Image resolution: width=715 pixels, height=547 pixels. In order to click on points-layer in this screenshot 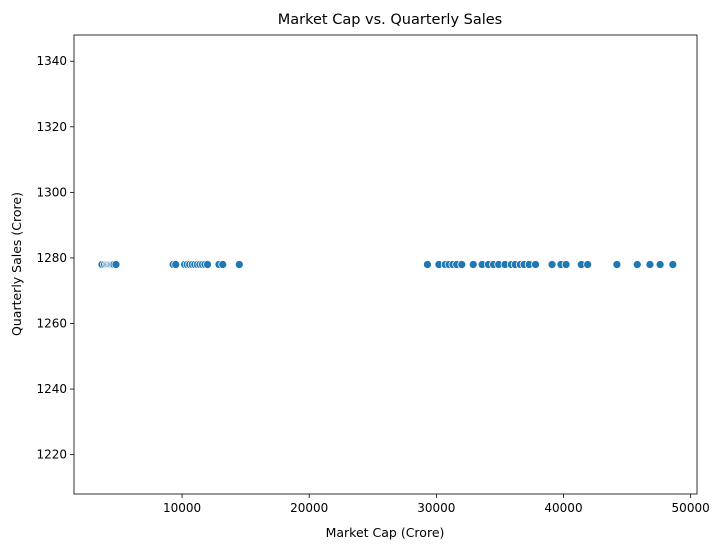, I will do `click(387, 264)`.